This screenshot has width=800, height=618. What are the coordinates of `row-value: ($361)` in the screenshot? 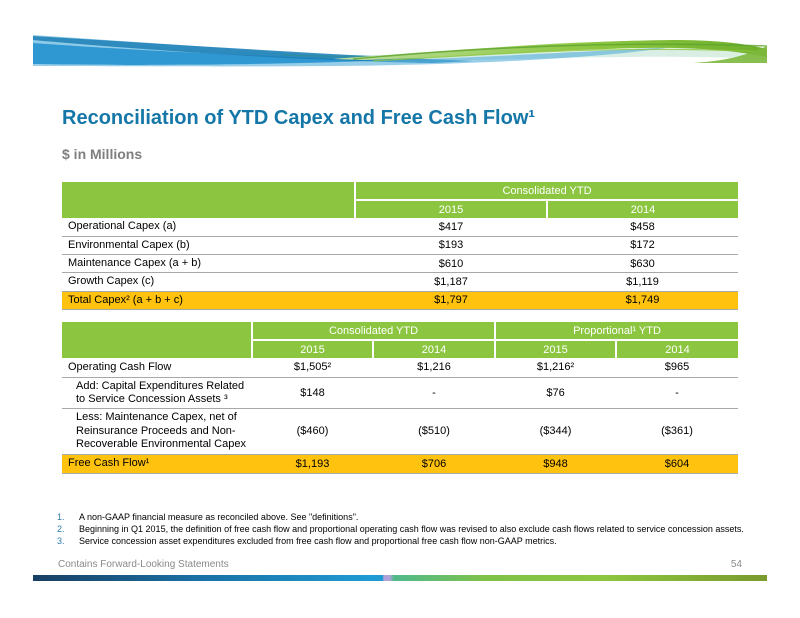 It's located at (677, 431).